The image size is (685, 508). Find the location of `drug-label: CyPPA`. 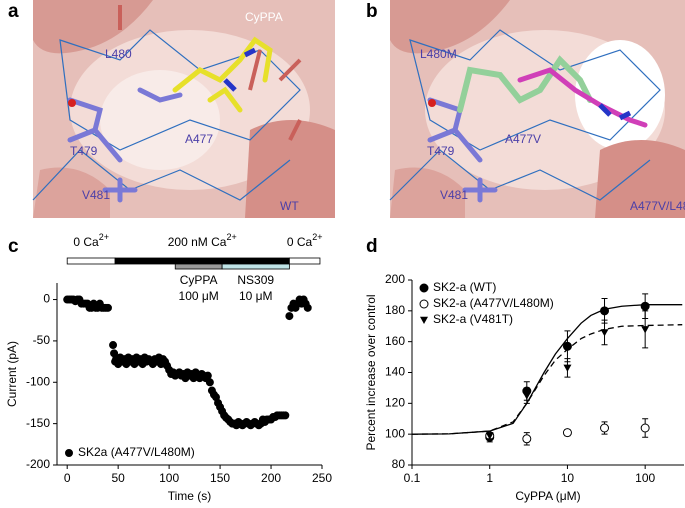

drug-label: CyPPA is located at coordinates (199, 280).